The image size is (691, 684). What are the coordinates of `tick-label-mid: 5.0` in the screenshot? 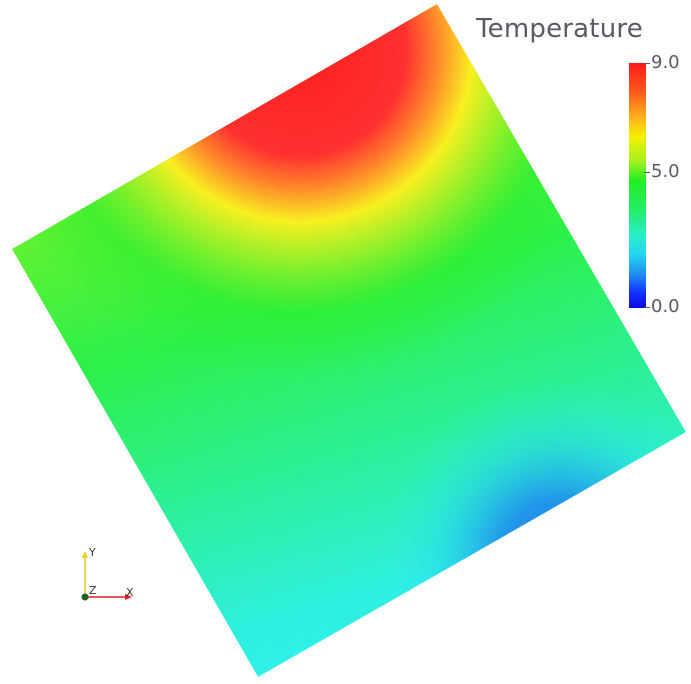 It's located at (665, 171).